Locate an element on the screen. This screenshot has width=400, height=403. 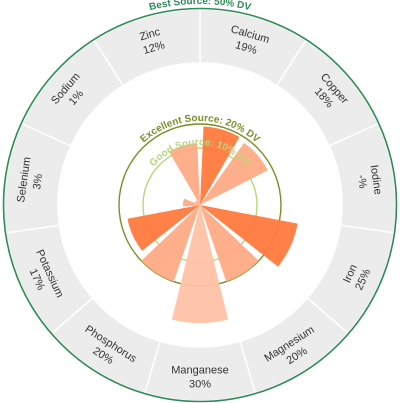
bar-manganese is located at coordinates (200, 264).